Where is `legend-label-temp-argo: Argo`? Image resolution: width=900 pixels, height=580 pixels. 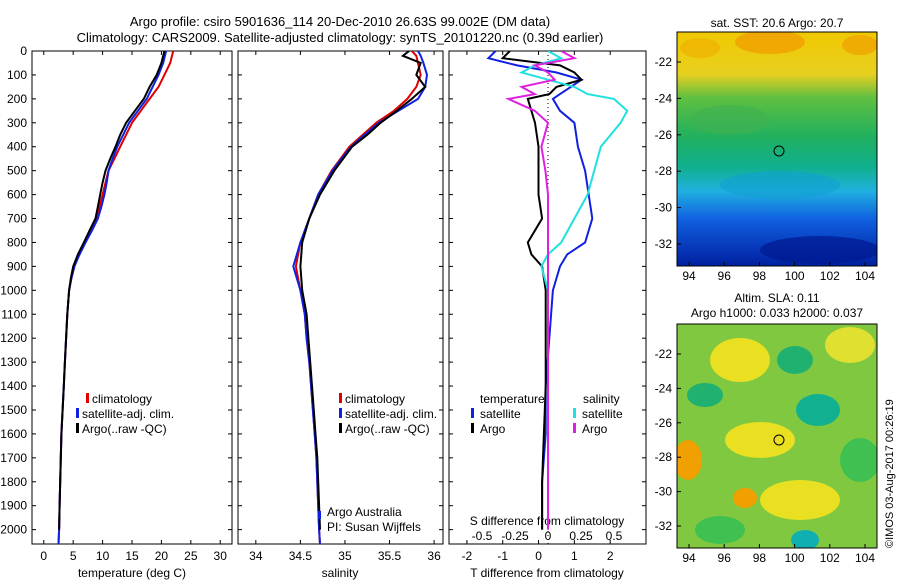
legend-label-temp-argo: Argo is located at coordinates (493, 429).